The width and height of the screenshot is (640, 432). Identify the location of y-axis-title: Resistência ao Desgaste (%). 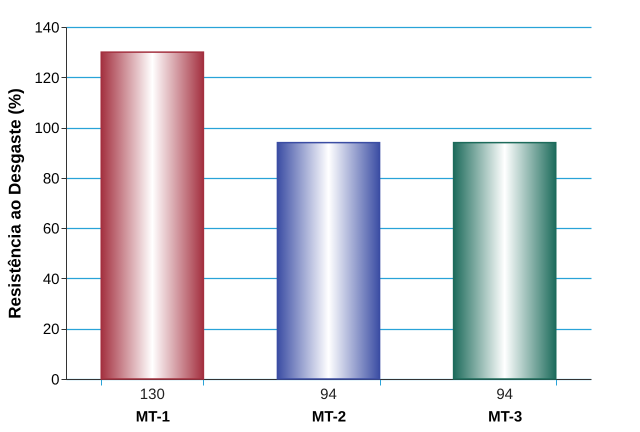
(14, 203).